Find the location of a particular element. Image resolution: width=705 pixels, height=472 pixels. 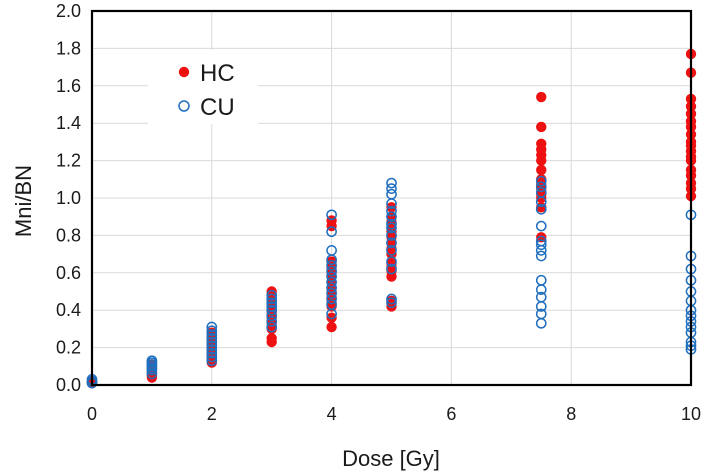

legend-cu-label: CU is located at coordinates (217, 107).